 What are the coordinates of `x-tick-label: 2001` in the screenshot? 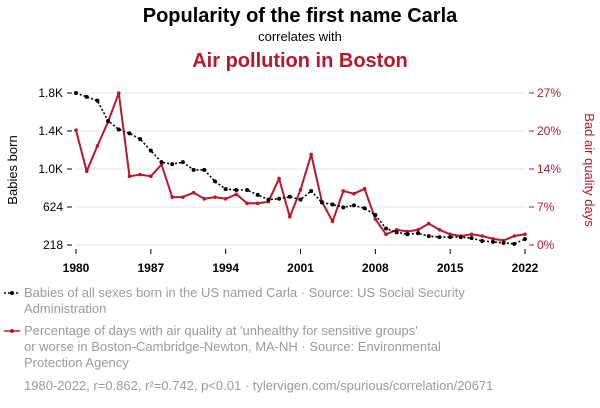 It's located at (300, 268).